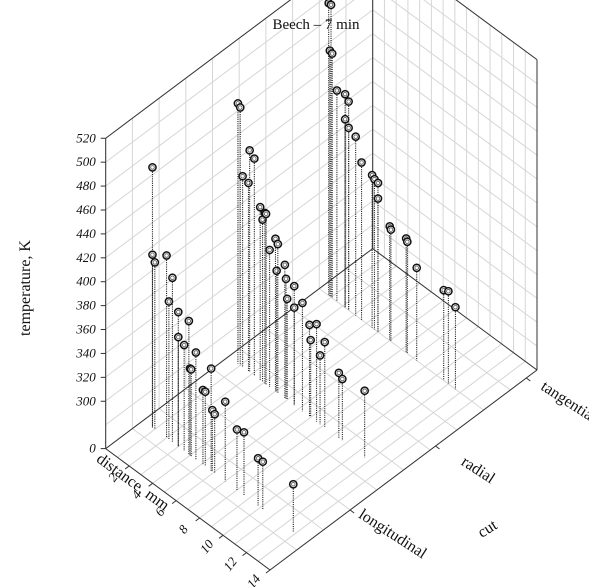  Describe the element at coordinates (183, 529) in the screenshot. I see `x-tick-label: 8` at that location.